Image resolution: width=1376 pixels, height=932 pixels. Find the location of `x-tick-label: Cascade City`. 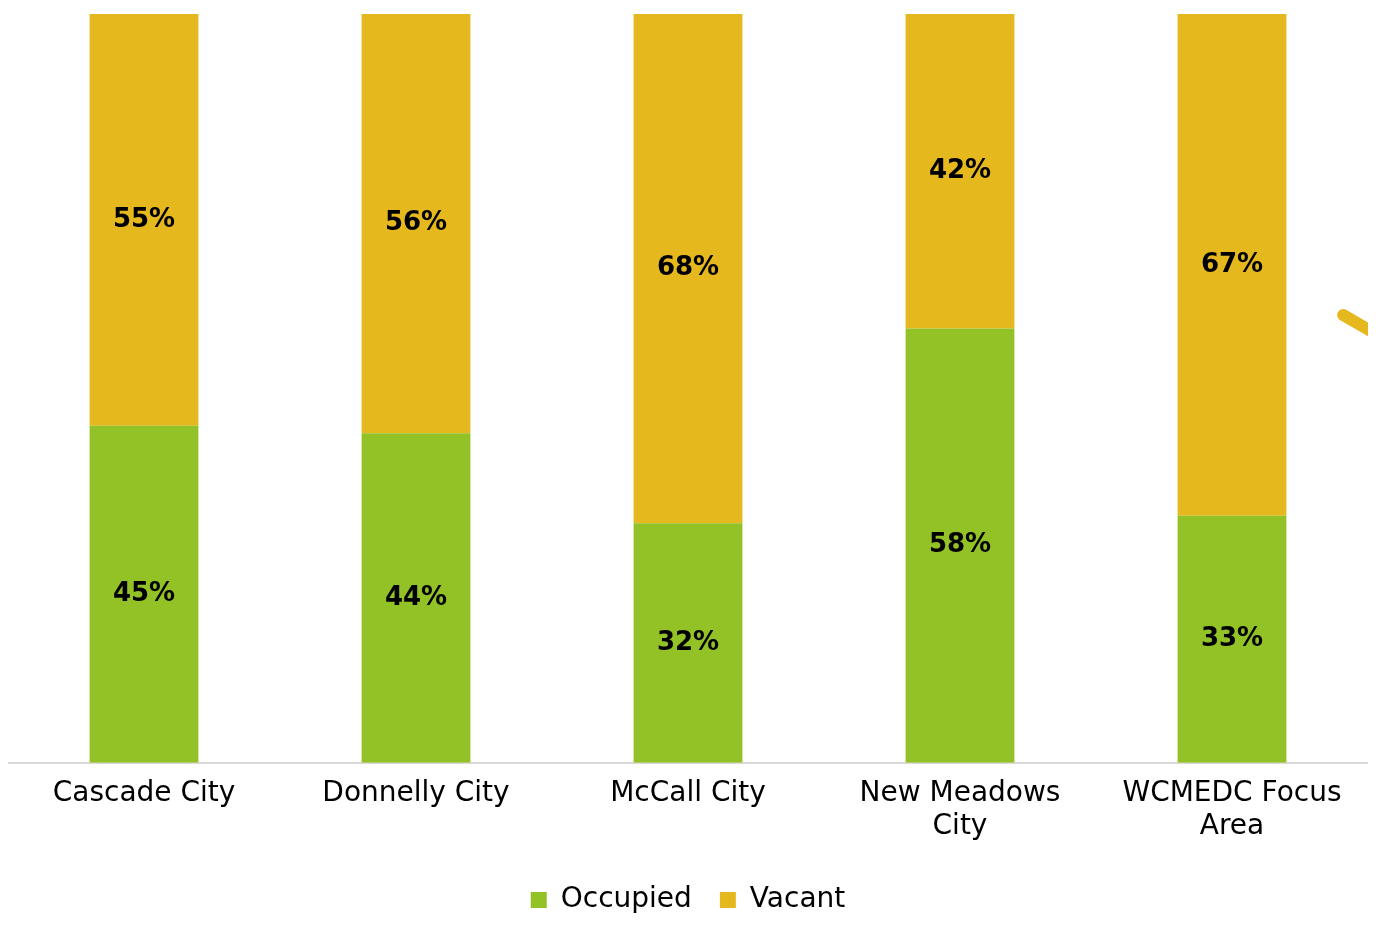

x-tick-label: Cascade City is located at coordinates (144, 791).